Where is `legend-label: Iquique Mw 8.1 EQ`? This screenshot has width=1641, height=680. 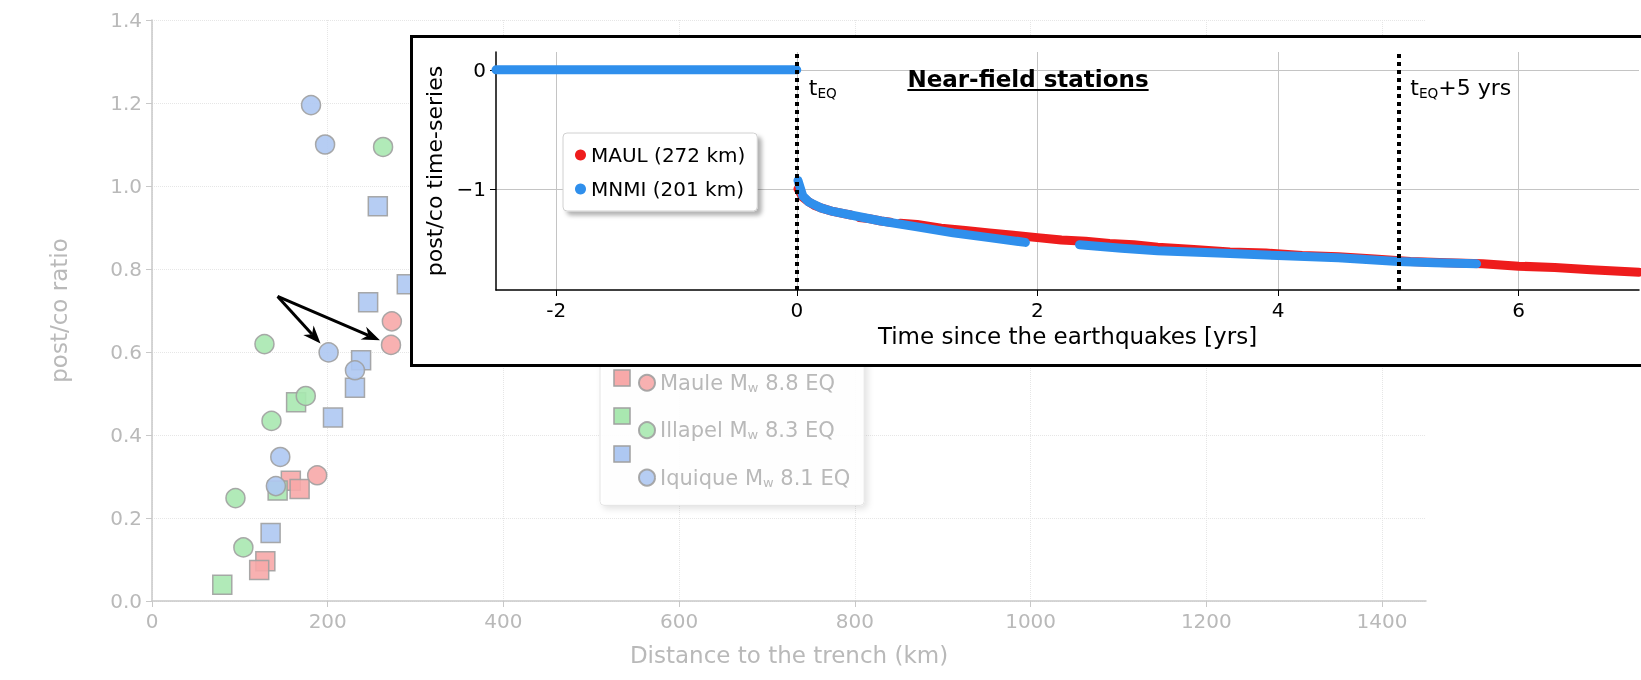
legend-label: Iquique Mw 8.1 EQ is located at coordinates (755, 477).